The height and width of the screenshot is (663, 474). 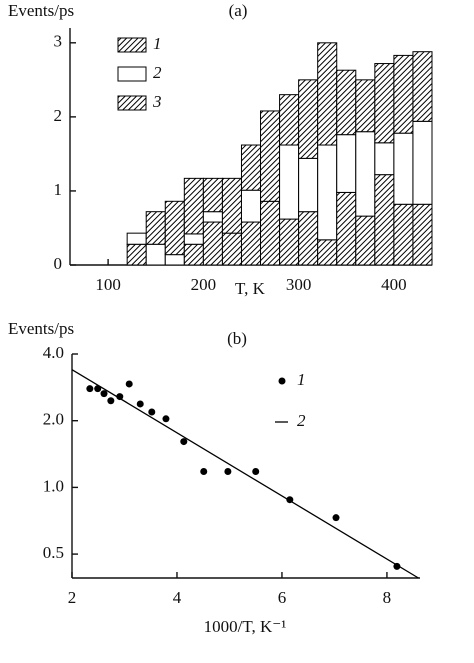 What do you see at coordinates (53, 485) in the screenshot?
I see `y-tick-label: 1.0` at bounding box center [53, 485].